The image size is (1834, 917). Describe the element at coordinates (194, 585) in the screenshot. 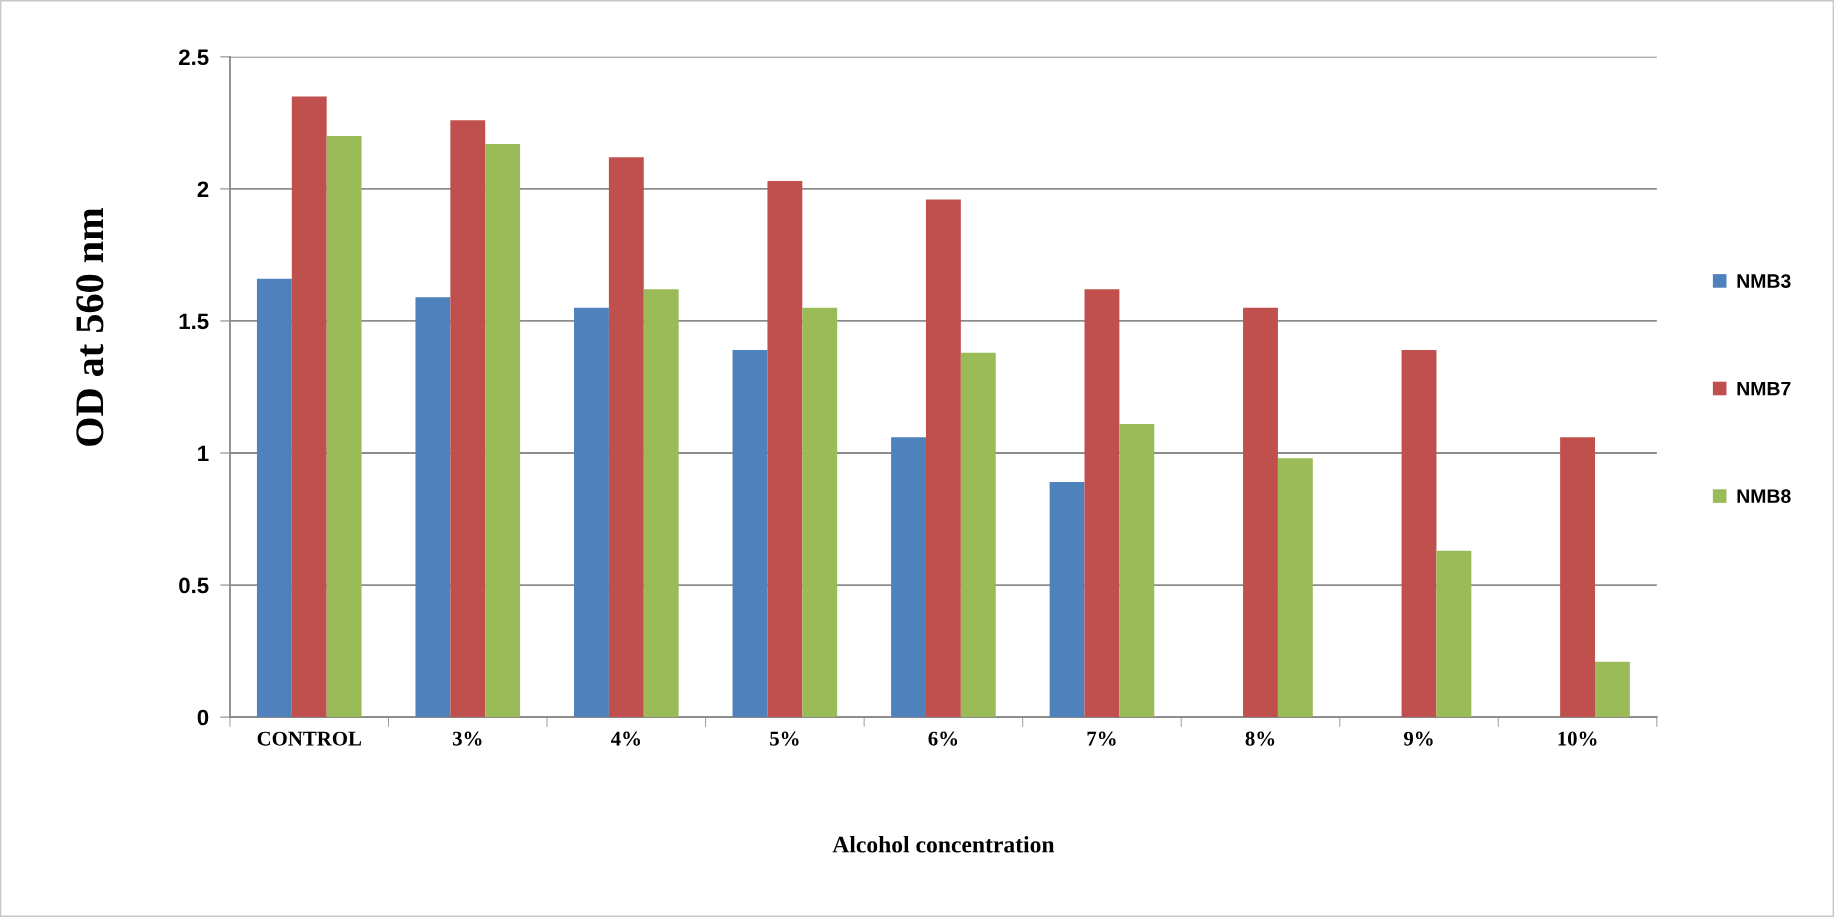

I see `y-tick-label: 0.5` at that location.